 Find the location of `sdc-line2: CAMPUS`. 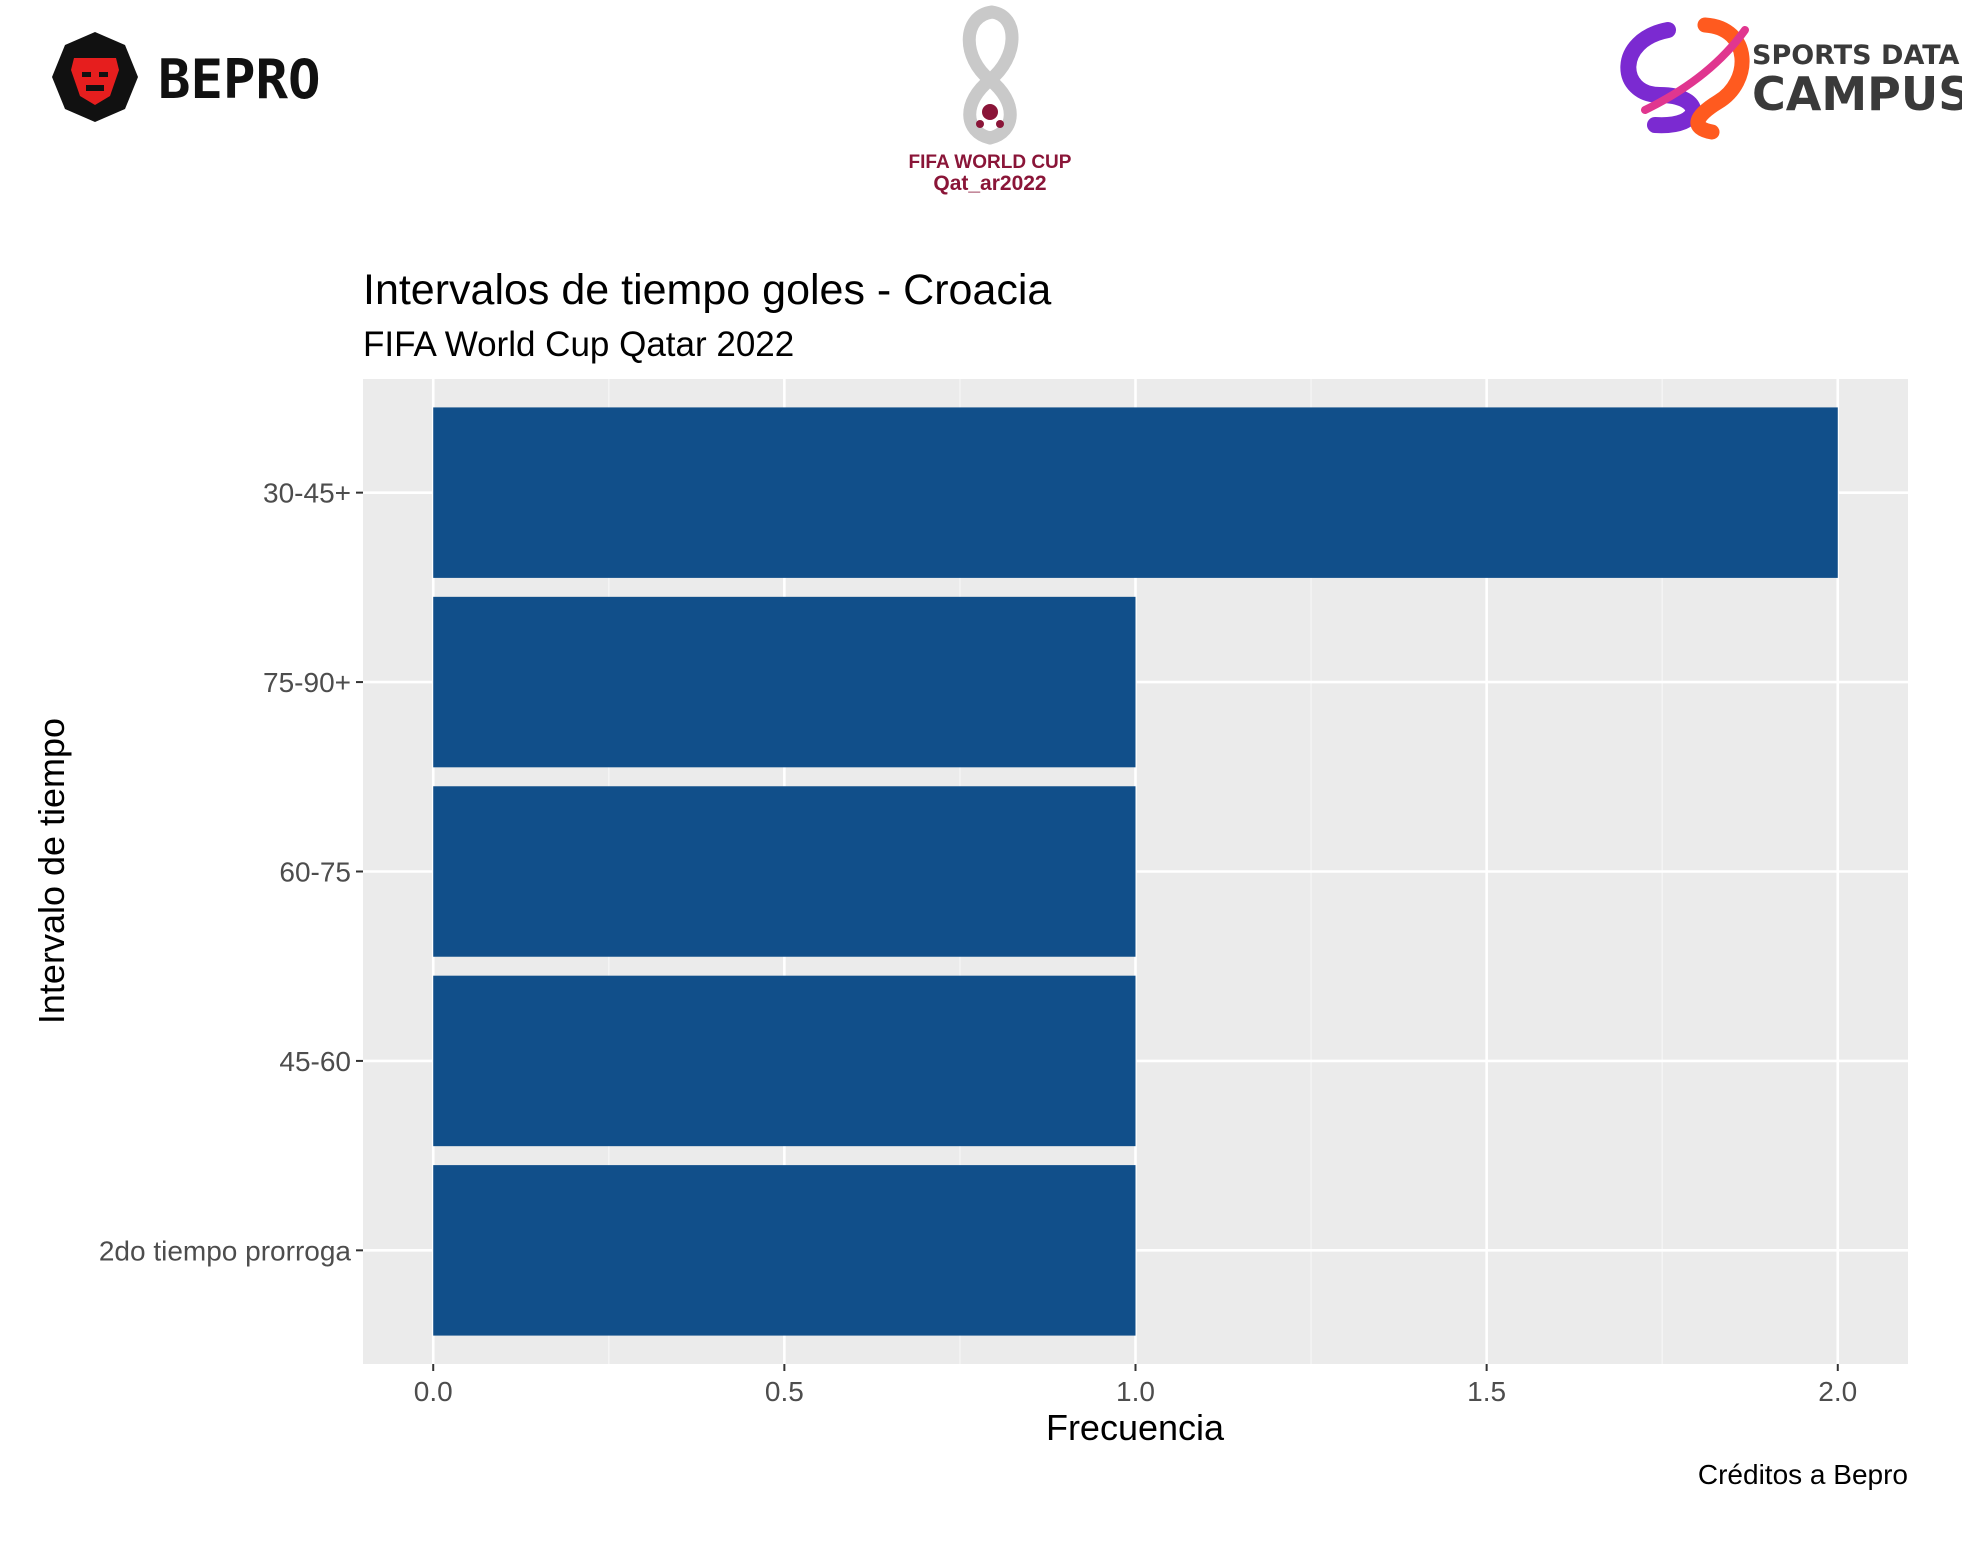

sdc-line2: CAMPUS is located at coordinates (1857, 94).